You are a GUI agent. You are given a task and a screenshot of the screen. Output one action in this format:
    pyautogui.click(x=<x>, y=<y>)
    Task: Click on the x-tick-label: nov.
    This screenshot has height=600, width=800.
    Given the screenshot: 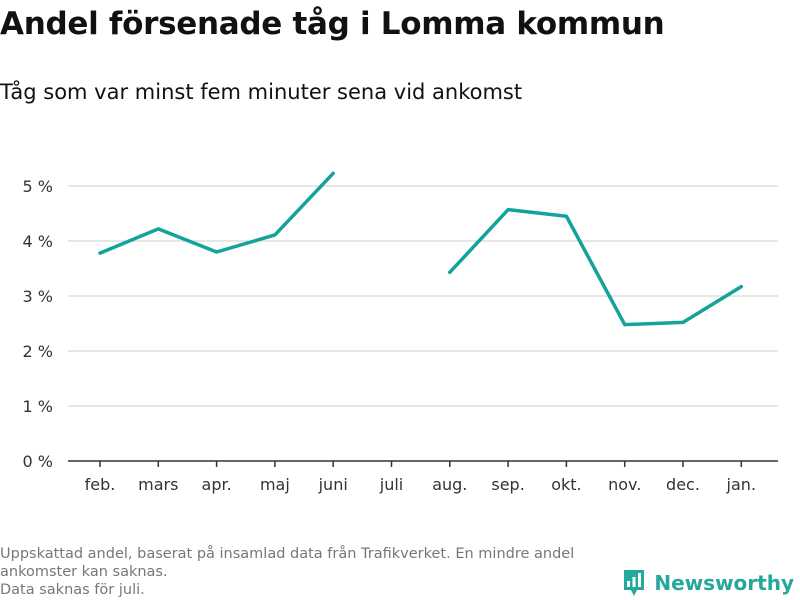 What is the action you would take?
    pyautogui.click(x=624, y=484)
    